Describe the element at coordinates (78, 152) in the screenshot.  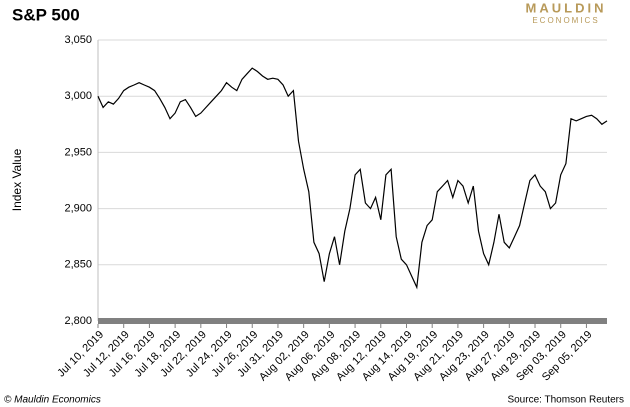
I see `y-tick-label: 2,950` at that location.